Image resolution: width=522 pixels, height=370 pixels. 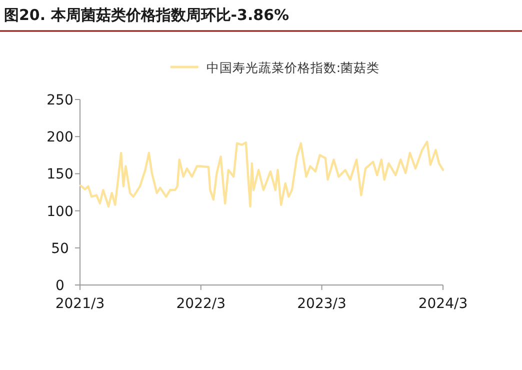 What do you see at coordinates (60, 174) in the screenshot?
I see `y-tick-label: 150` at bounding box center [60, 174].